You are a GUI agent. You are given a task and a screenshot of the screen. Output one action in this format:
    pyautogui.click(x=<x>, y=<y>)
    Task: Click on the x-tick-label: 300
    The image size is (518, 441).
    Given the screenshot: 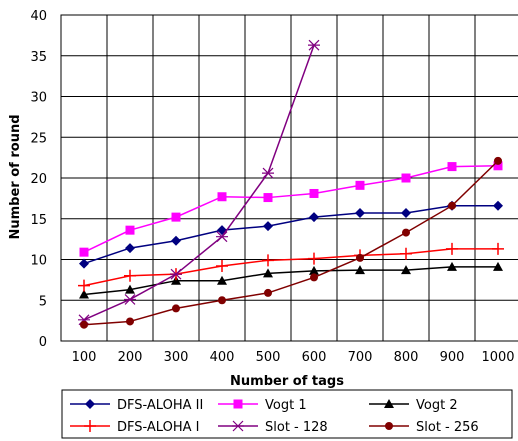 What is the action you would take?
    pyautogui.click(x=176, y=357)
    